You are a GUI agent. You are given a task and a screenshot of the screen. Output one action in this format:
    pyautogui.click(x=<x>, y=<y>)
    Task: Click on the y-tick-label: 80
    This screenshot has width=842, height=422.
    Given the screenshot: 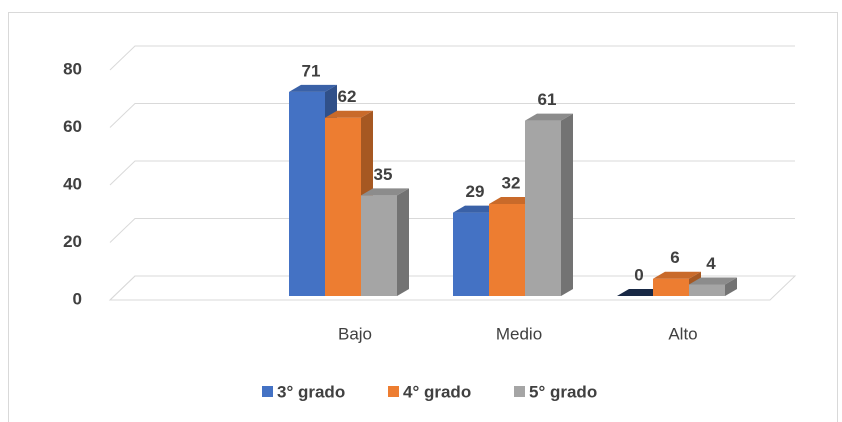 What is the action you would take?
    pyautogui.click(x=72, y=68)
    